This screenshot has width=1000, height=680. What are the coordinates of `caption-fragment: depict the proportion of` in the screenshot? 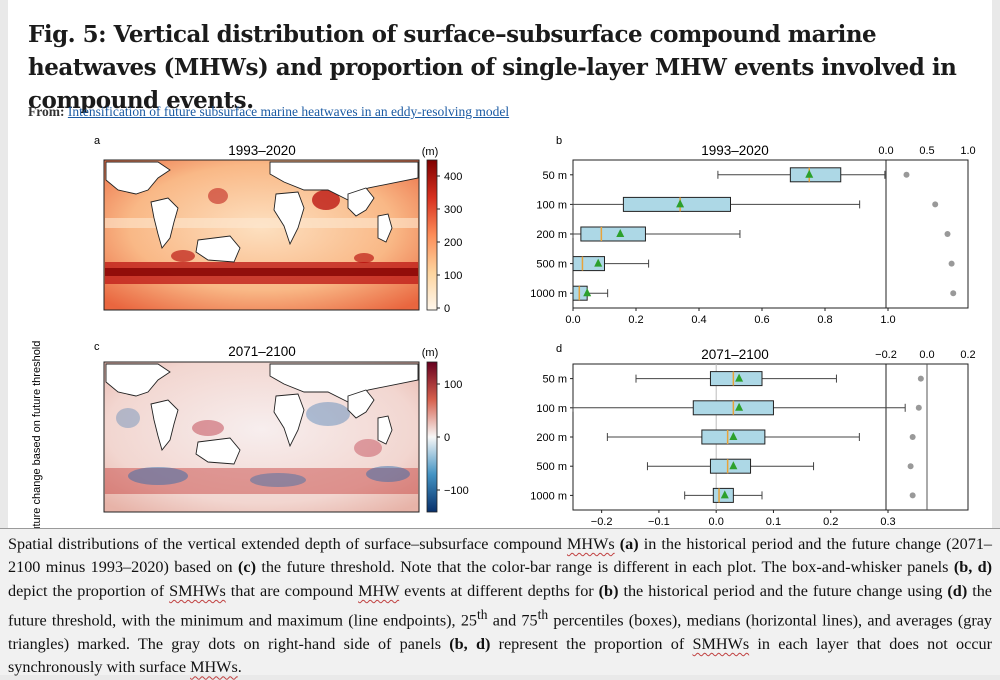 It's located at (89, 590).